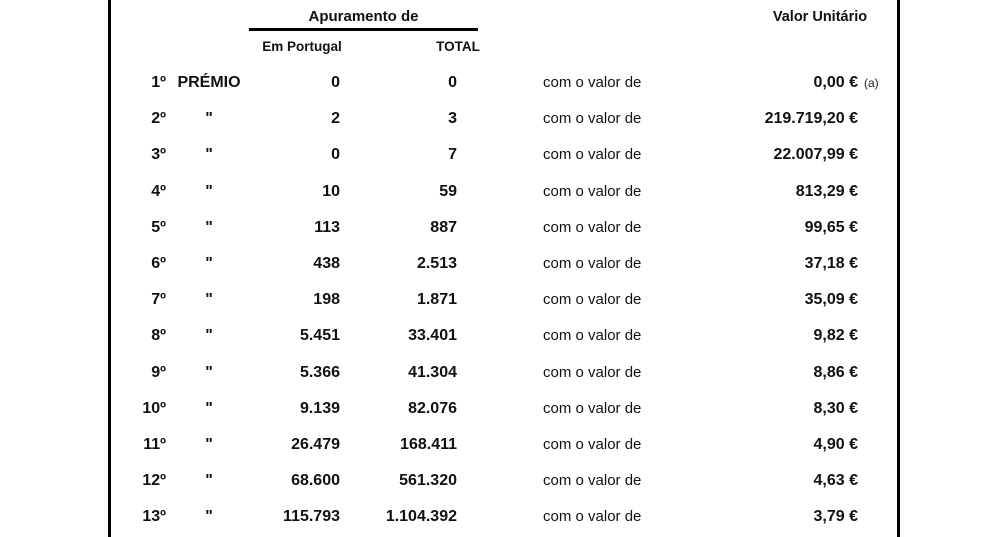  What do you see at coordinates (835, 517) in the screenshot?
I see `unit-value: 3,79 €` at bounding box center [835, 517].